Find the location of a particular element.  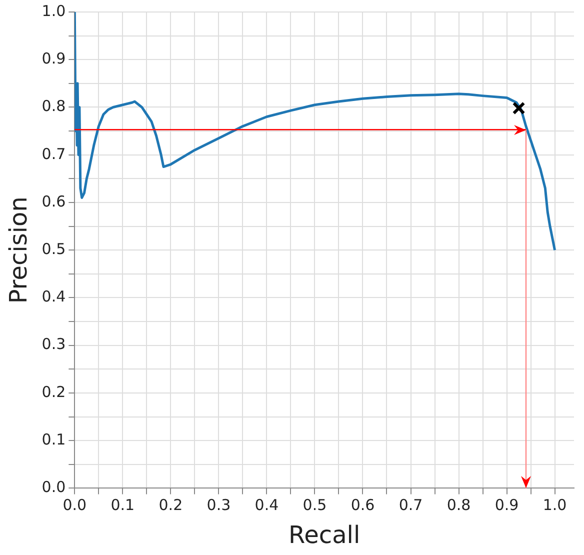

y-tick-label: 0.7 is located at coordinates (54, 153).